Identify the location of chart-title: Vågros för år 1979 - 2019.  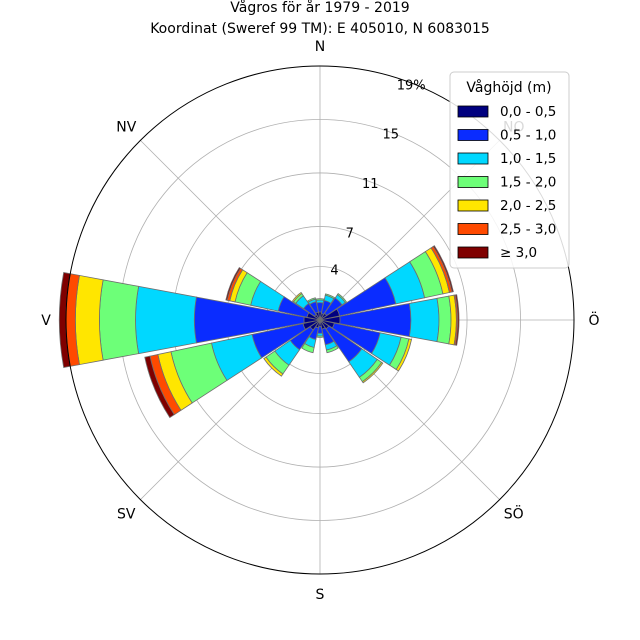
(319, 8).